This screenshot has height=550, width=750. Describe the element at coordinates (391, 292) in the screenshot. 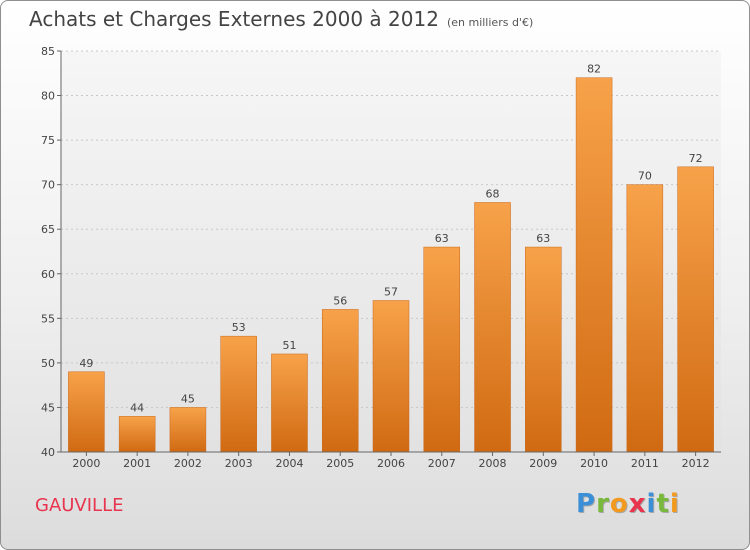

I see `bar-value-label: 57` at that location.